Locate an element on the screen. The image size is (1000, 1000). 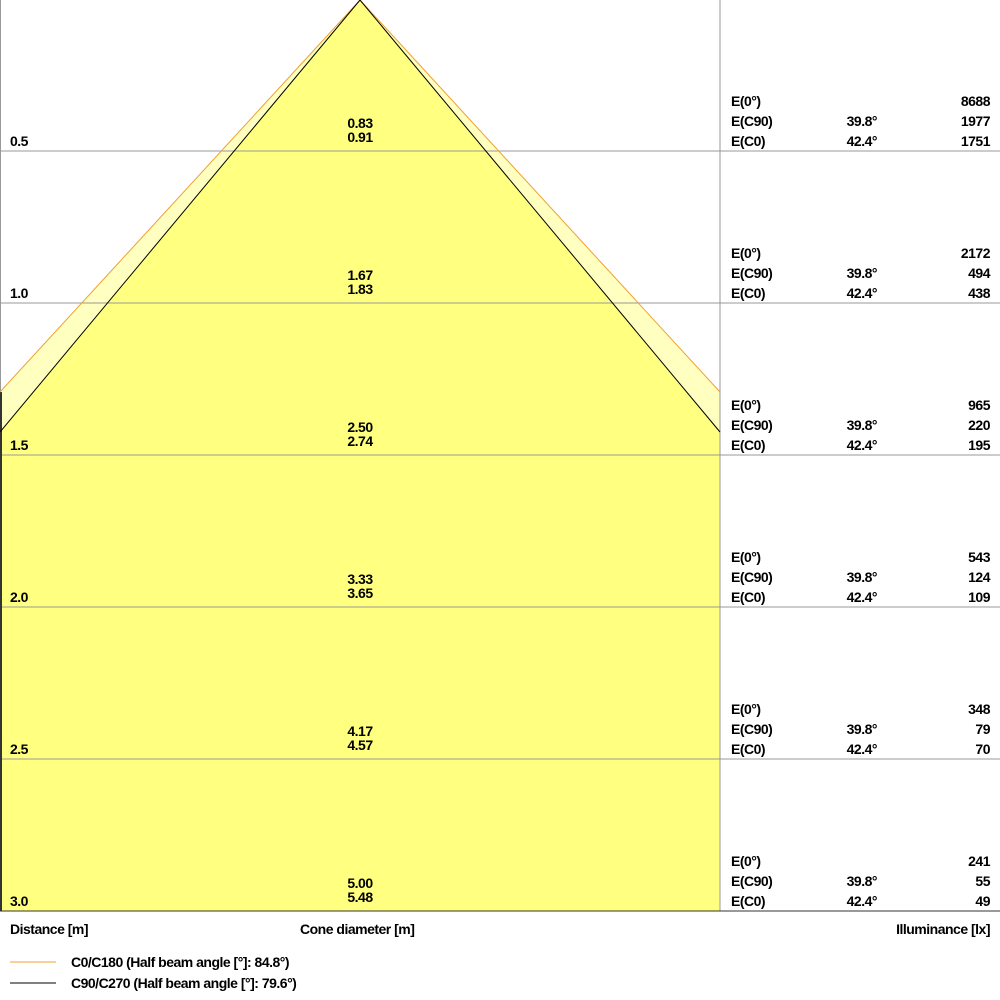
illuminance-axis-label: Illuminance [lx] is located at coordinates (943, 929).